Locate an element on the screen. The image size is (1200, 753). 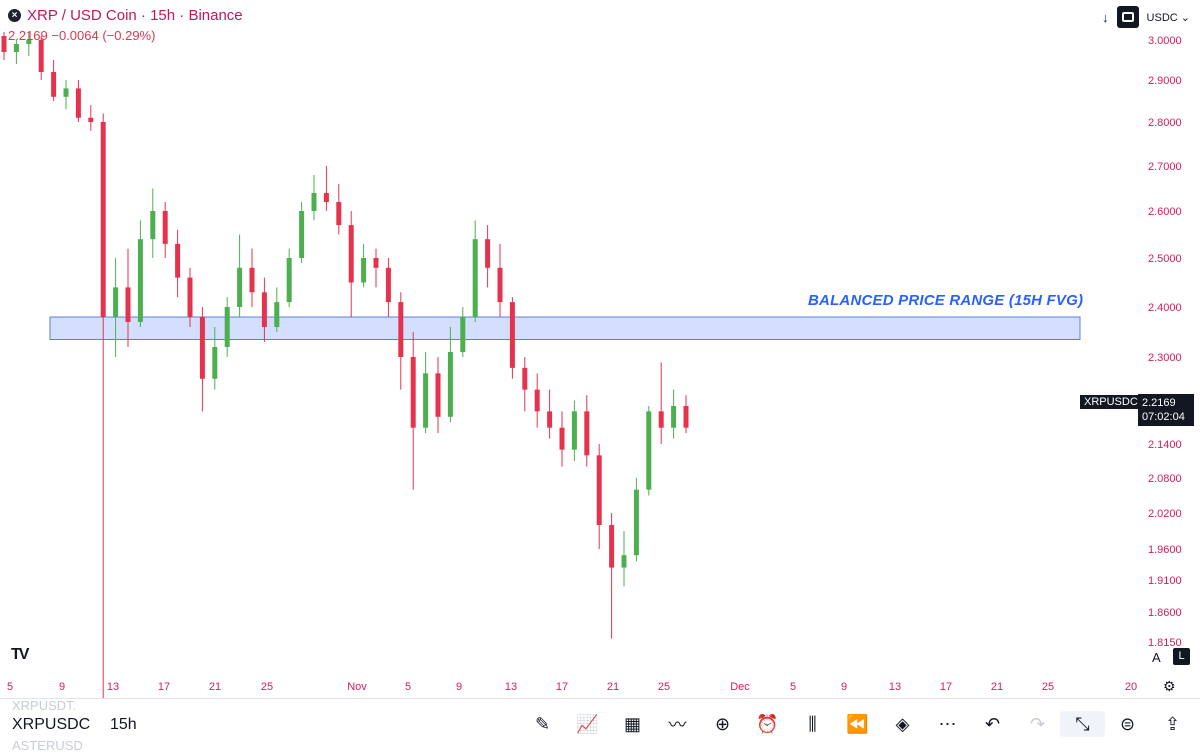
y-tick-label: 2.1400 is located at coordinates (1165, 445).